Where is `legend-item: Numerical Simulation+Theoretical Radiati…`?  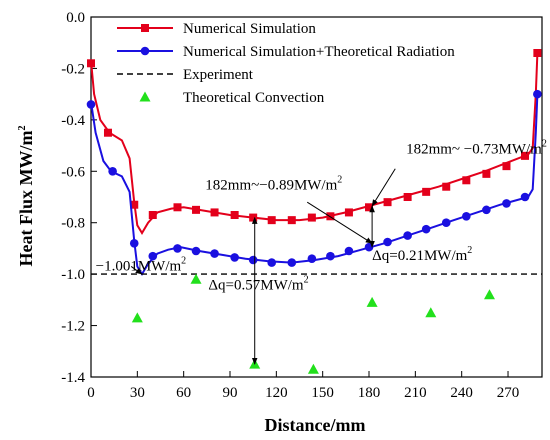 legend-item: Numerical Simulation+Theoretical Radiati… is located at coordinates (286, 52).